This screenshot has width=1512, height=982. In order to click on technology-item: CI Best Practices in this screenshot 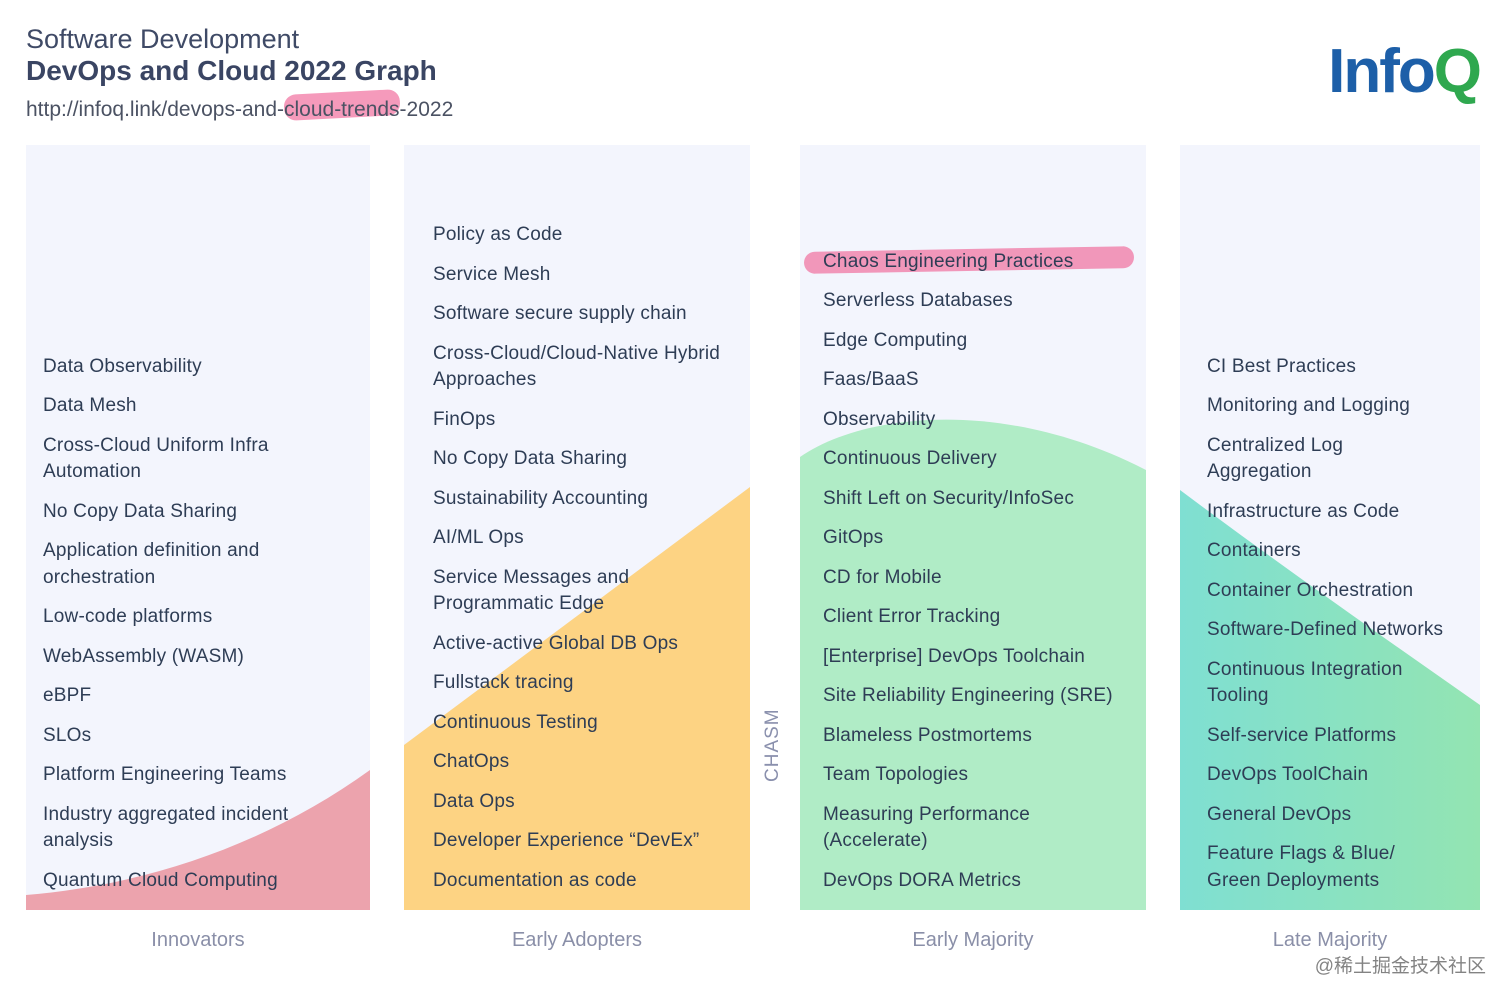, I will do `click(1282, 366)`.